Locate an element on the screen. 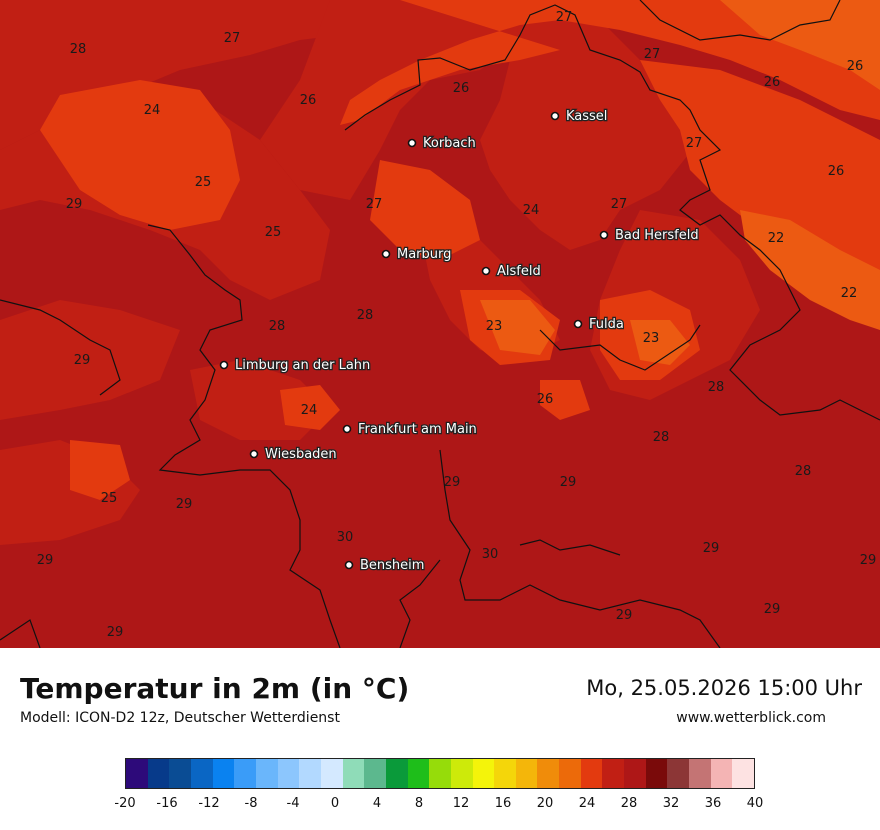 The width and height of the screenshot is (880, 830). city-marker: Frankfurt am Main is located at coordinates (410, 429).